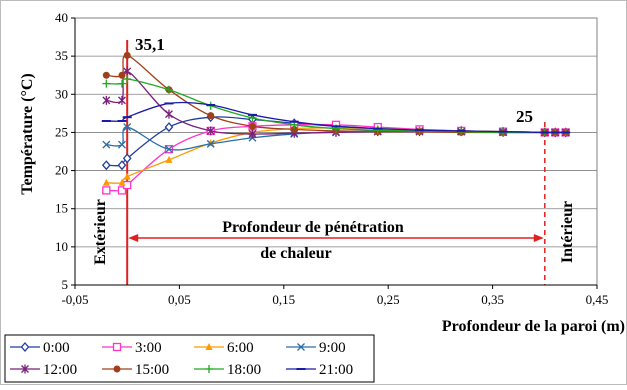  Describe the element at coordinates (27, 133) in the screenshot. I see `y-axis-title: Température (°C)` at that location.